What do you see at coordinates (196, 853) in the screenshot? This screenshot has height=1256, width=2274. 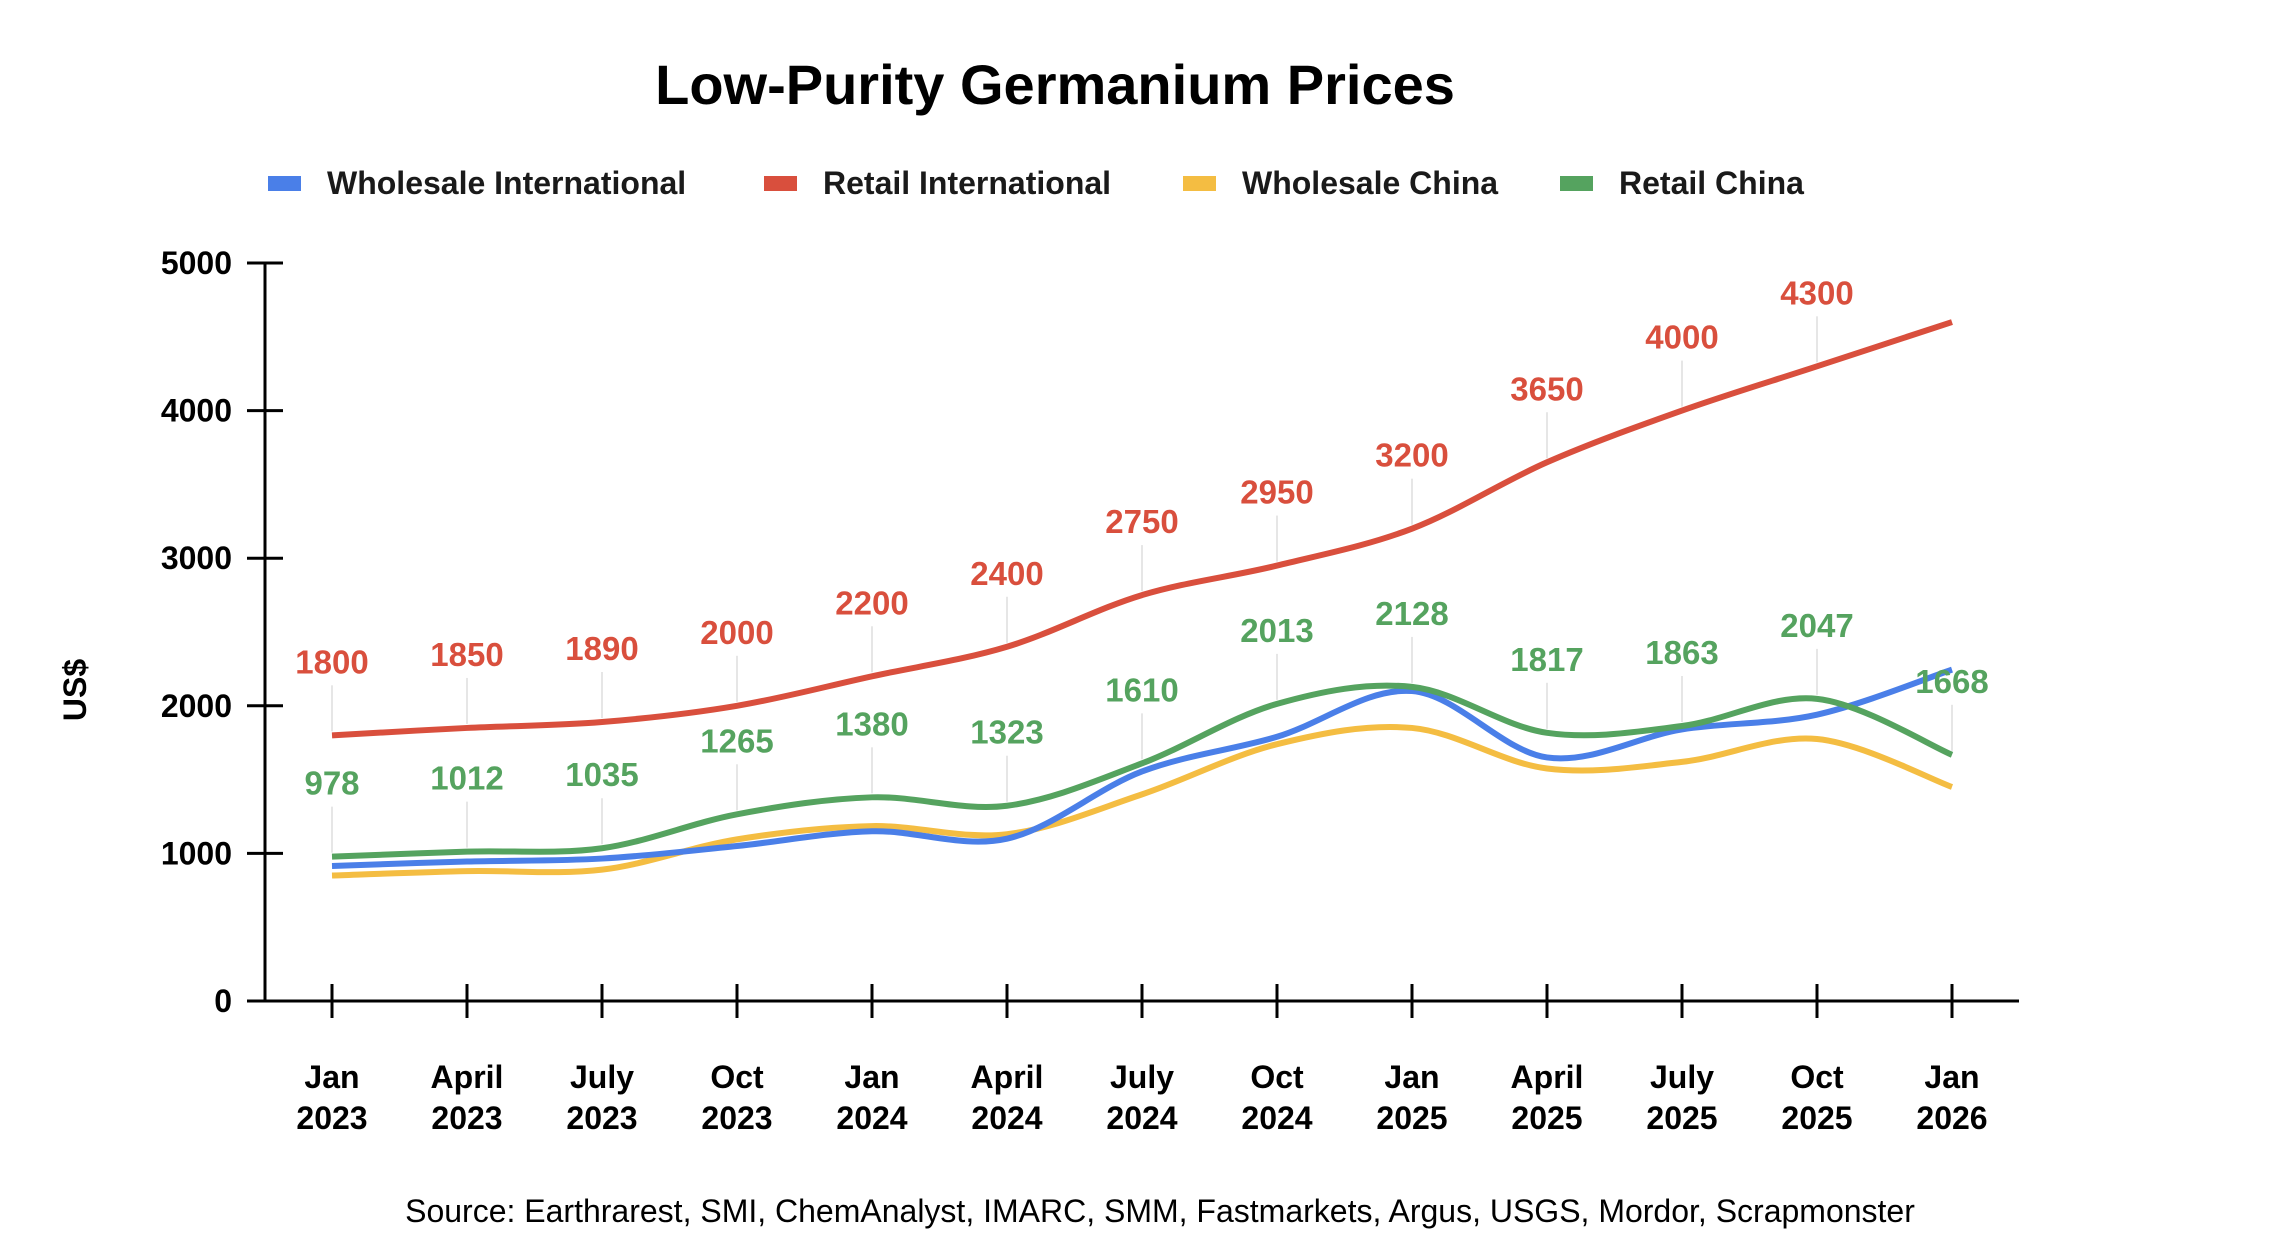 I see `y-tick-label: 1000` at bounding box center [196, 853].